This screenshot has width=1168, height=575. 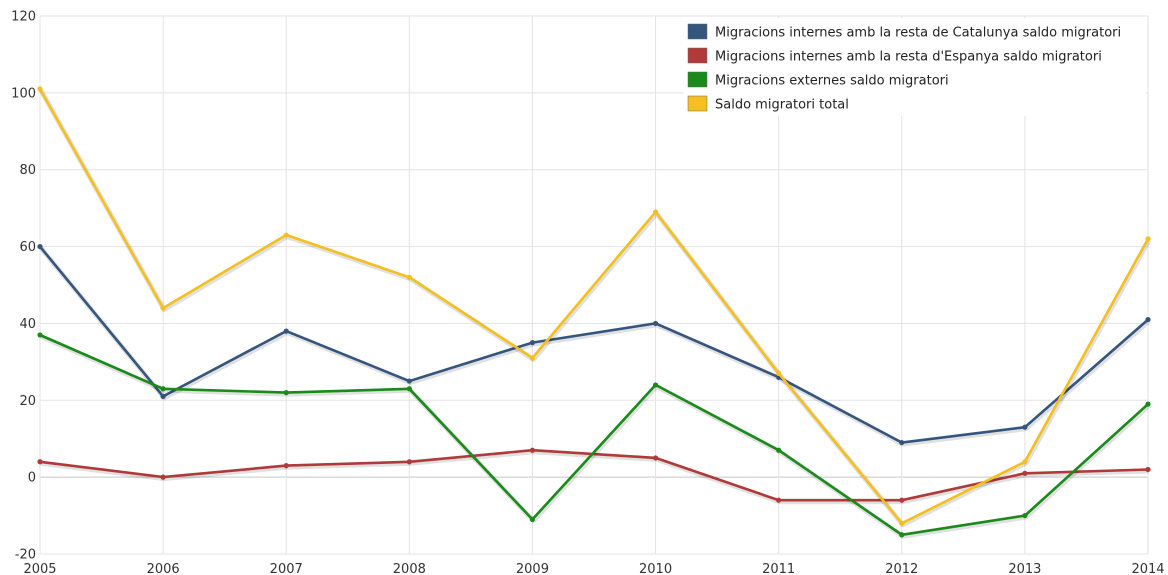 I want to click on x-tick-label: 2006, so click(x=163, y=568).